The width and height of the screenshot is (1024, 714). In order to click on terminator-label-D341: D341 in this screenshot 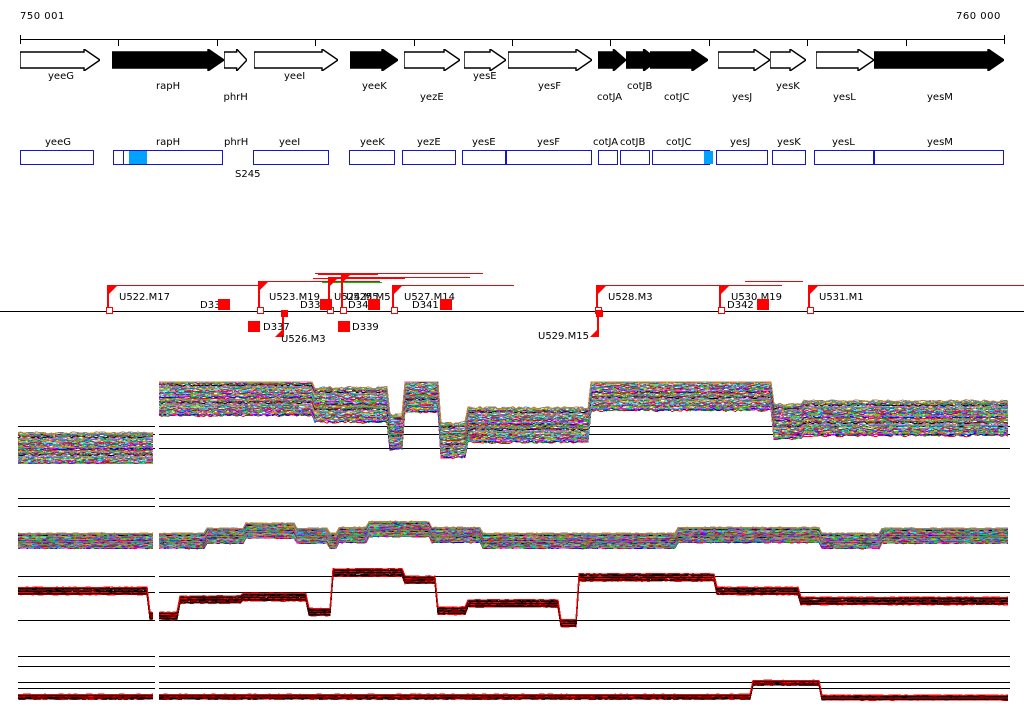, I will do `click(425, 305)`.